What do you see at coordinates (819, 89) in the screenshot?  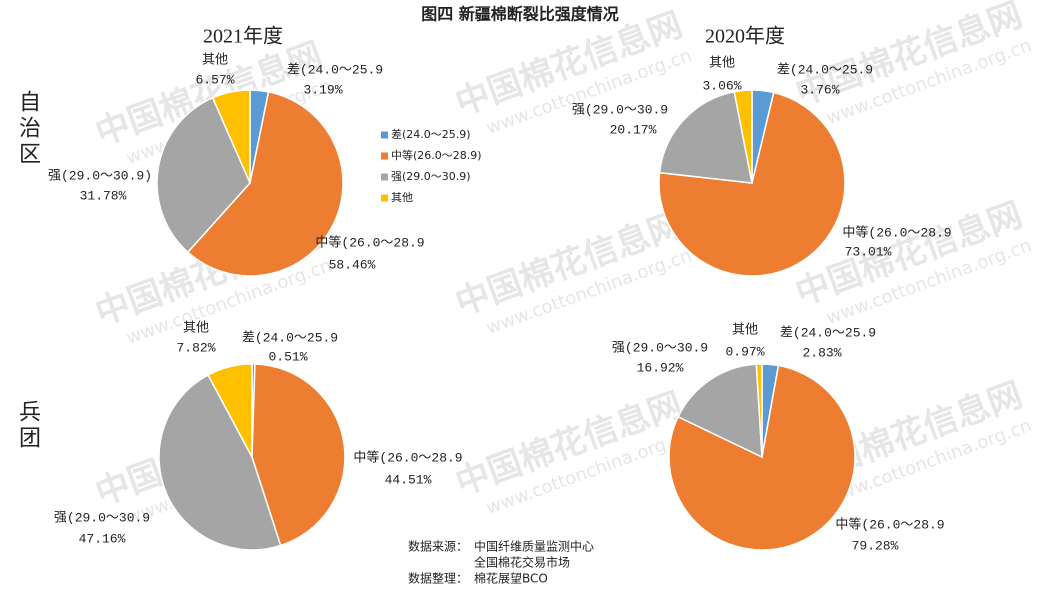 I see `value-label: 3.76%` at bounding box center [819, 89].